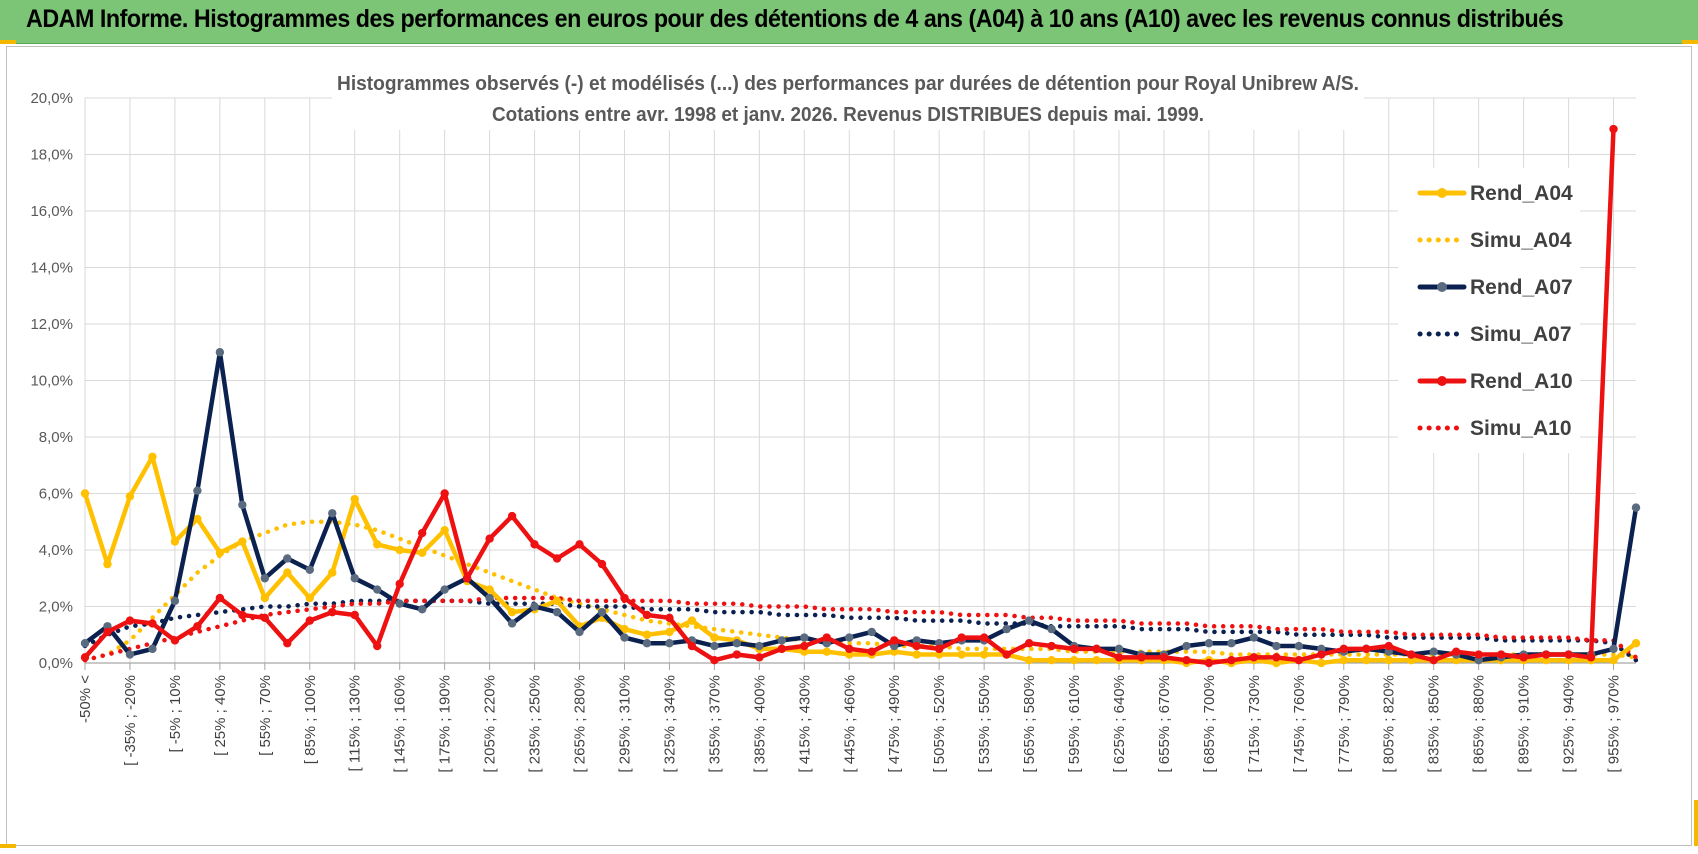 This screenshot has height=854, width=1698. Describe the element at coordinates (1521, 381) in the screenshot. I see `legend-label: Rend_A10` at that location.